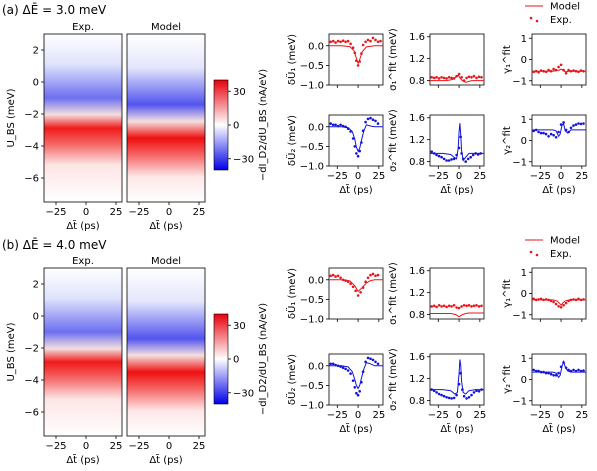  Describe the element at coordinates (291, 59) in the screenshot. I see `y-axis-label: δÜ₁ (meV)` at that location.